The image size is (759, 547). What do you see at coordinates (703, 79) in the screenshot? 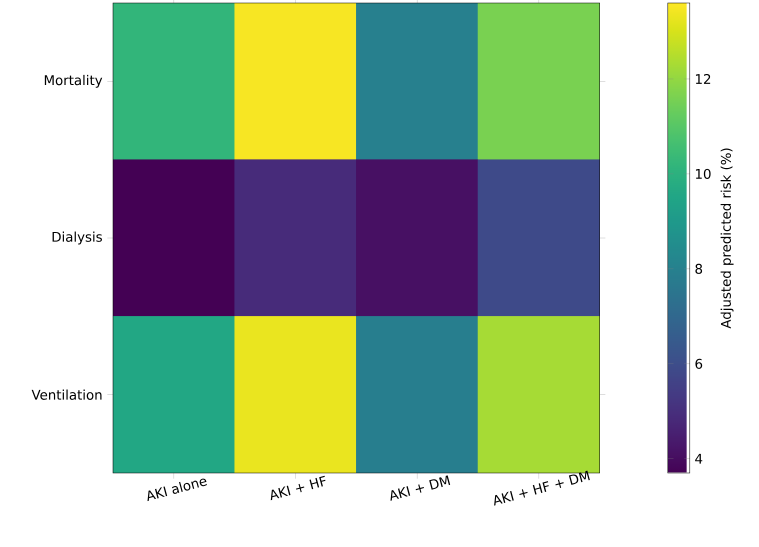
I see `color-bar-label: 12` at bounding box center [703, 79].